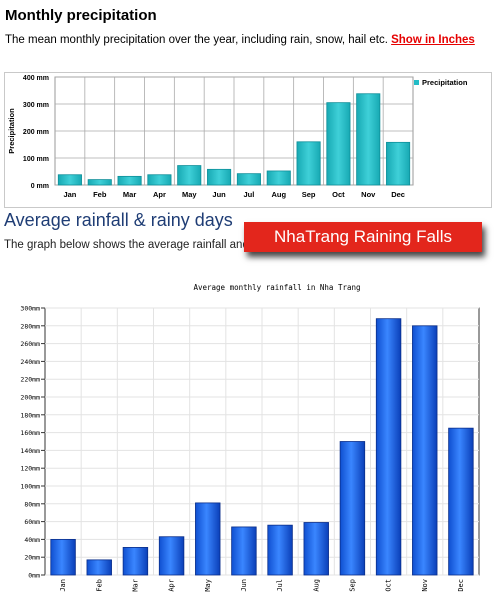 The width and height of the screenshot is (495, 600). I want to click on y-tick-label: 0 mm, so click(40, 186).